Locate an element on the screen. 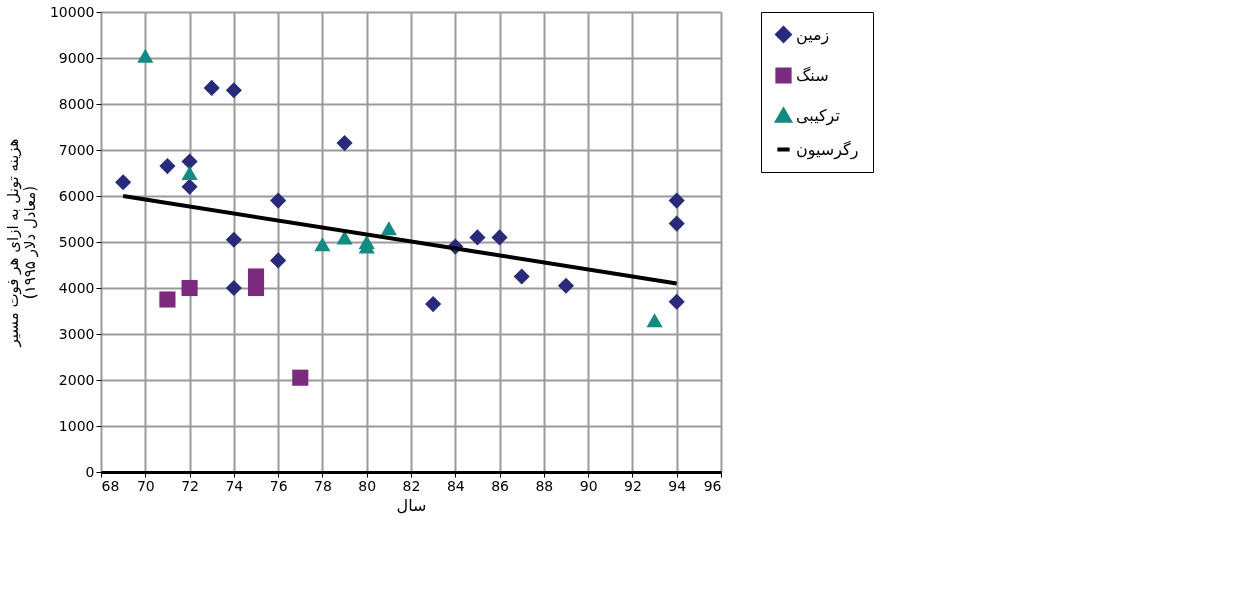 The height and width of the screenshot is (605, 1254). y-tick-label: 3000 is located at coordinates (76, 333).